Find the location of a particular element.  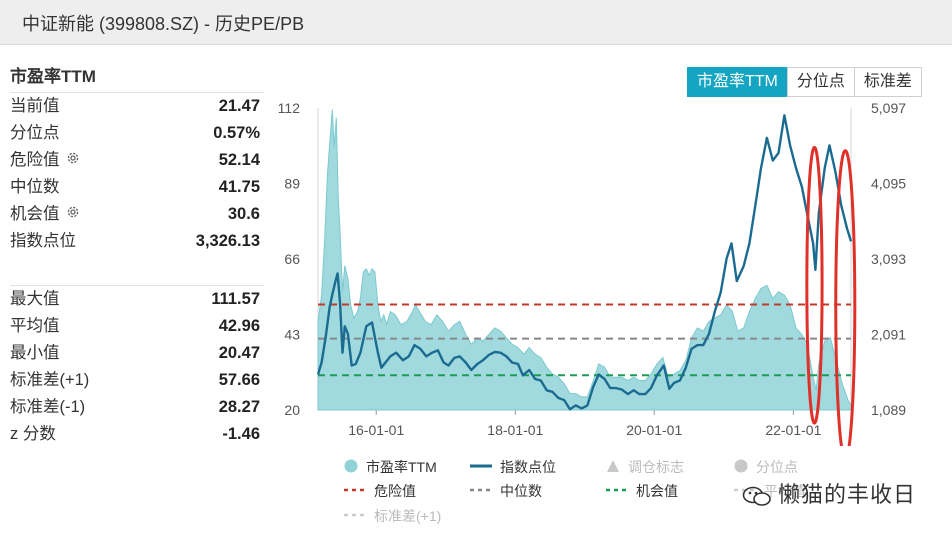

y-right-tick-label: 4,095 is located at coordinates (888, 184).